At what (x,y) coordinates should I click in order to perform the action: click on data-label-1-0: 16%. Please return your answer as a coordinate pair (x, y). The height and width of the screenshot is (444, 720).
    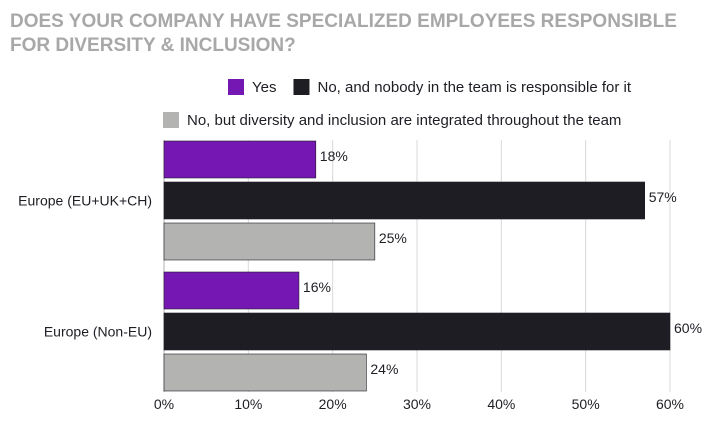
    Looking at the image, I should click on (317, 287).